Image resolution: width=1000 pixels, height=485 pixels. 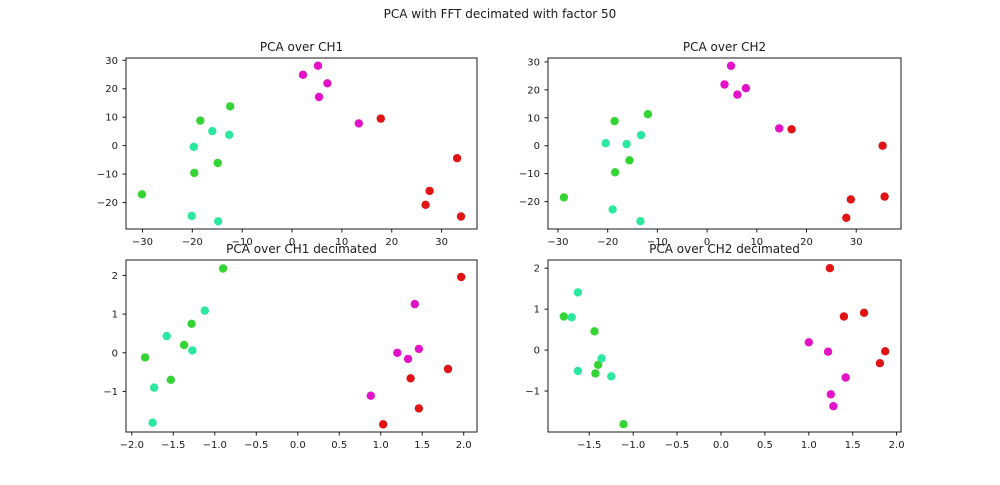 I want to click on x-tick-label: −30, so click(x=142, y=242).